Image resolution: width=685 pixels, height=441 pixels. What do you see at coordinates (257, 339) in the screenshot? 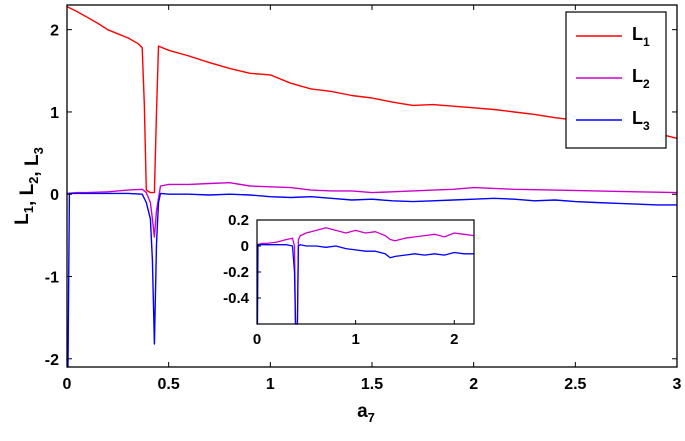
I see `inset-x-tick-label: 0` at bounding box center [257, 339].